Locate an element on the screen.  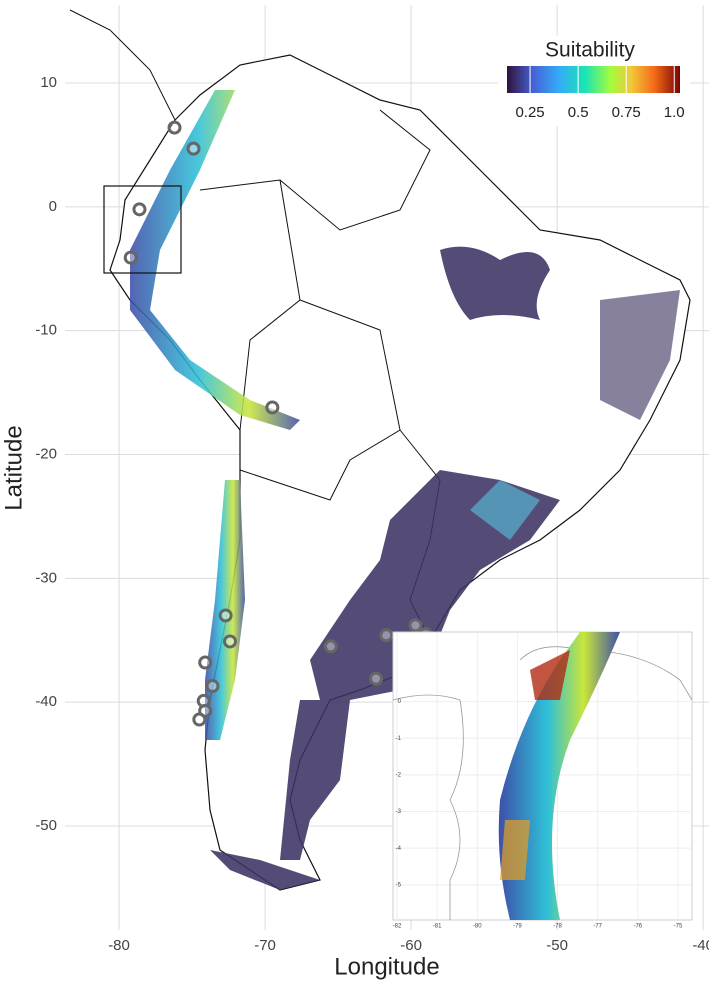
x-tick-label: -40 is located at coordinates (700, 945).